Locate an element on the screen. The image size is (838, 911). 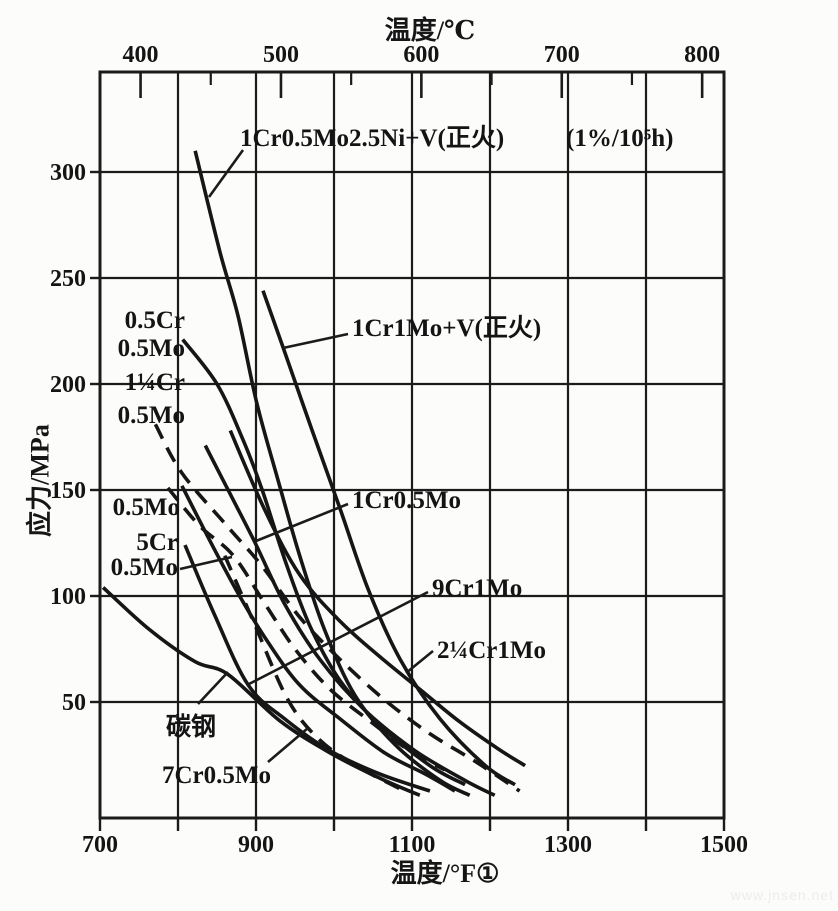
curve-mo05 is located at coordinates (318, 638).